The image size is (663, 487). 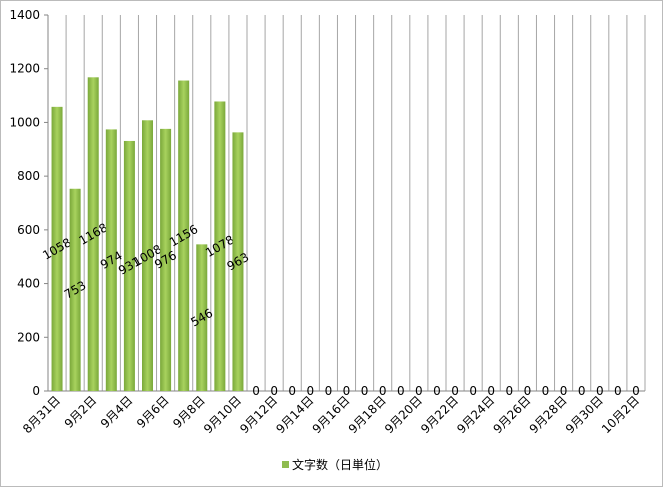 What do you see at coordinates (28, 337) in the screenshot?
I see `y-tick-label: 200` at bounding box center [28, 337].